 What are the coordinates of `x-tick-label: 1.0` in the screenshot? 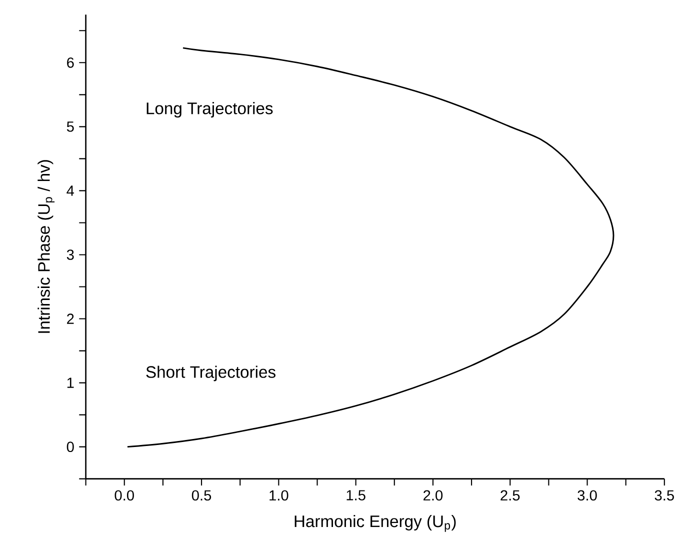 It's located at (279, 495).